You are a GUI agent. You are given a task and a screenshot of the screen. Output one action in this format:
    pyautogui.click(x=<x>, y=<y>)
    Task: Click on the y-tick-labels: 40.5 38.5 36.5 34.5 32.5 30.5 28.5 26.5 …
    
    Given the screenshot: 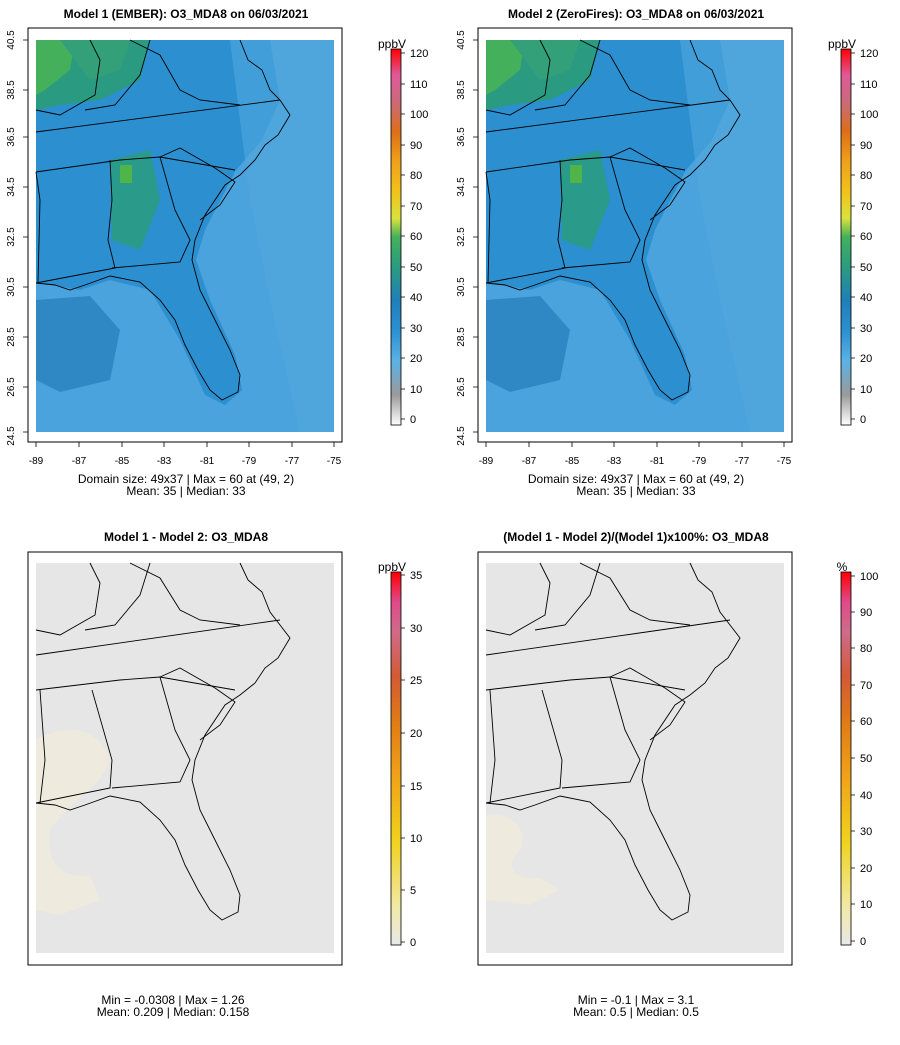 What is the action you would take?
    pyautogui.click(x=11, y=238)
    